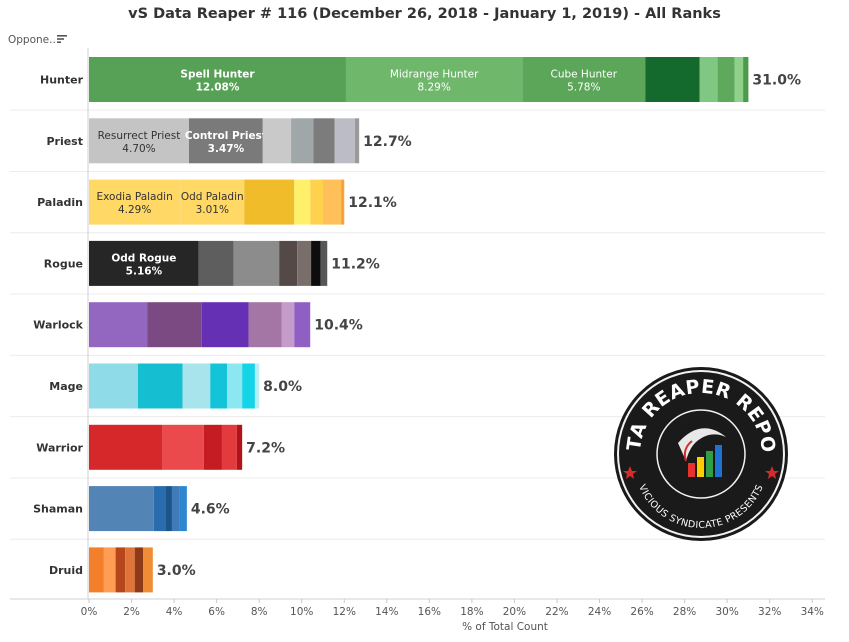  I want to click on x-tick-label: 12%, so click(344, 612).